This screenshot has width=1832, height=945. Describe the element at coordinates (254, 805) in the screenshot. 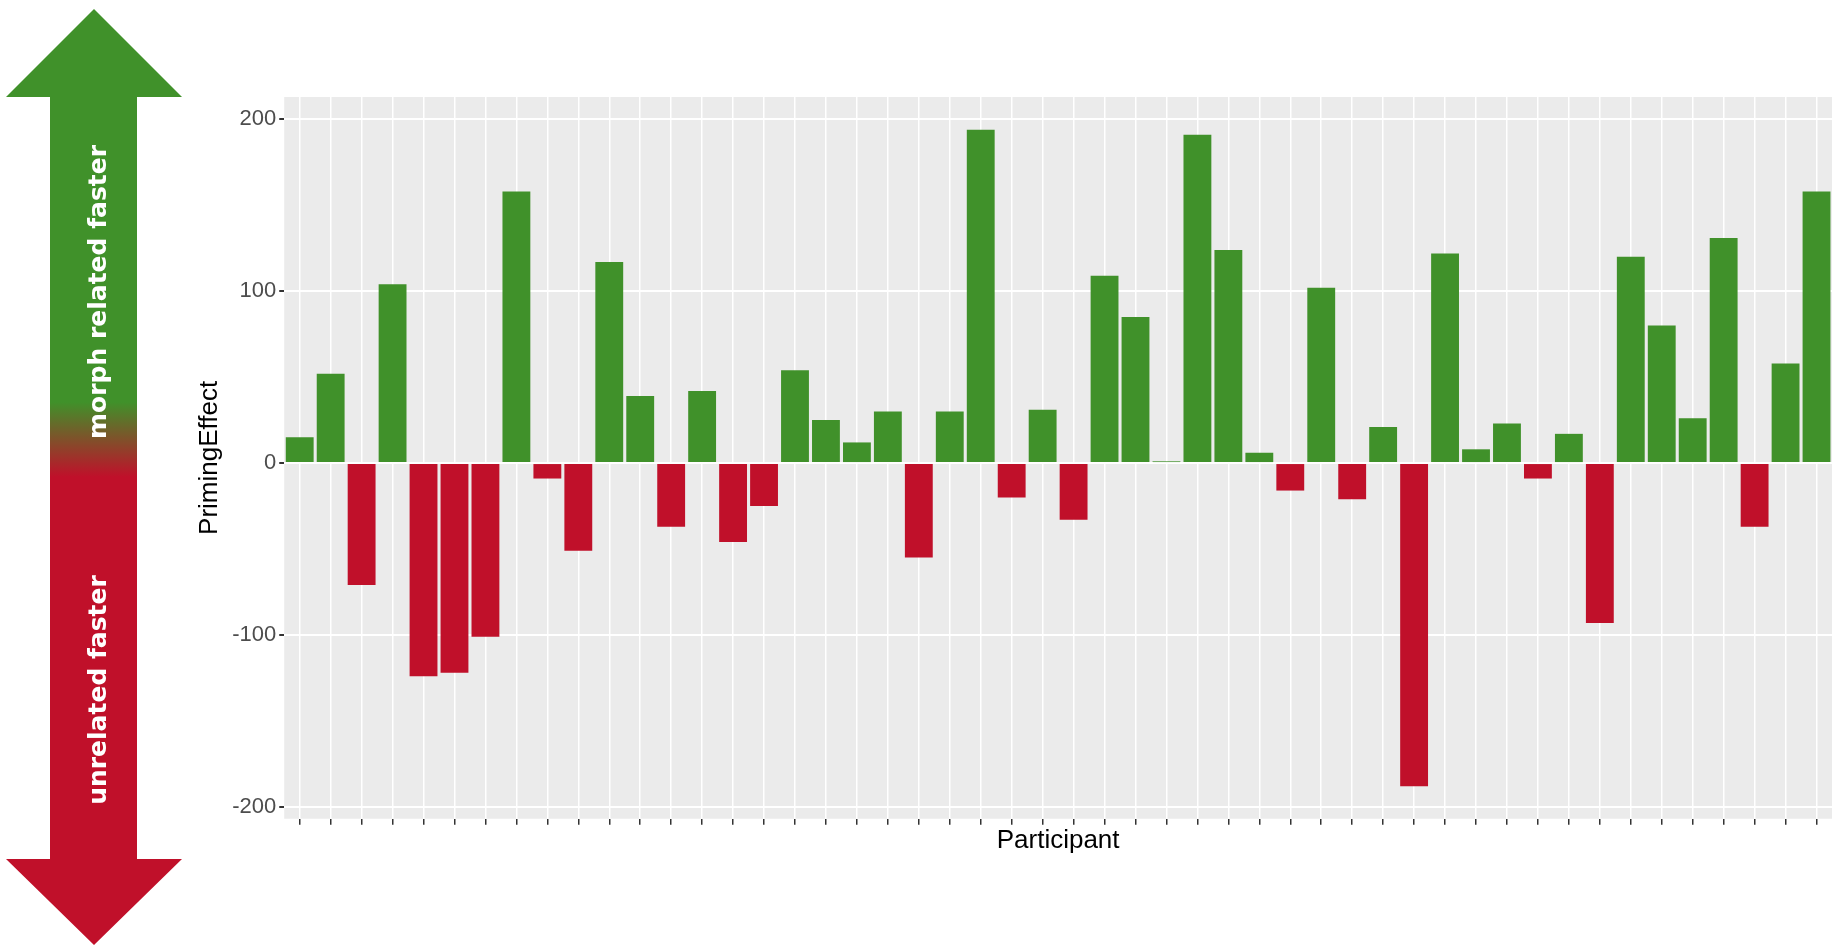

I see `y-tick-label: -200` at that location.